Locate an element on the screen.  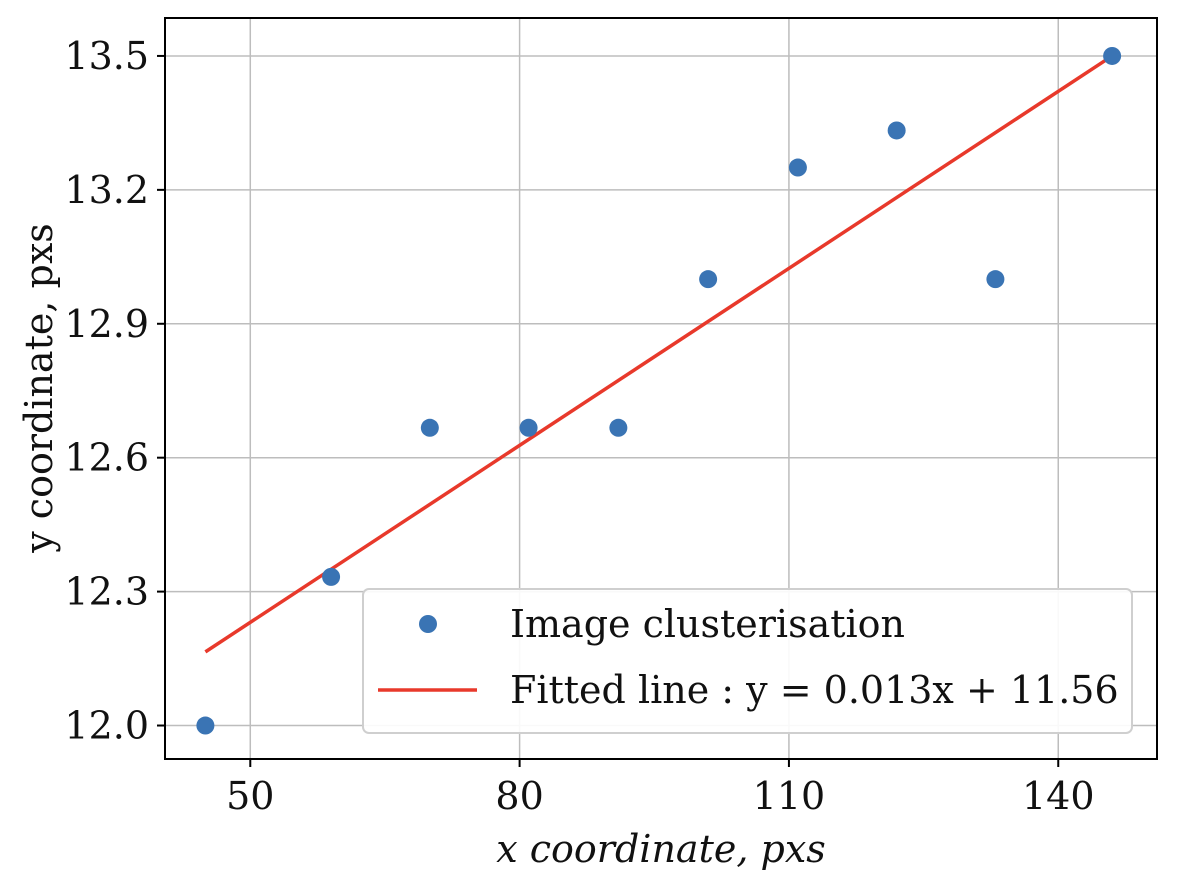
y-tick-labels: 12.0 12.3 12.6 12.9 13.2 13.5 is located at coordinates (114, 391).